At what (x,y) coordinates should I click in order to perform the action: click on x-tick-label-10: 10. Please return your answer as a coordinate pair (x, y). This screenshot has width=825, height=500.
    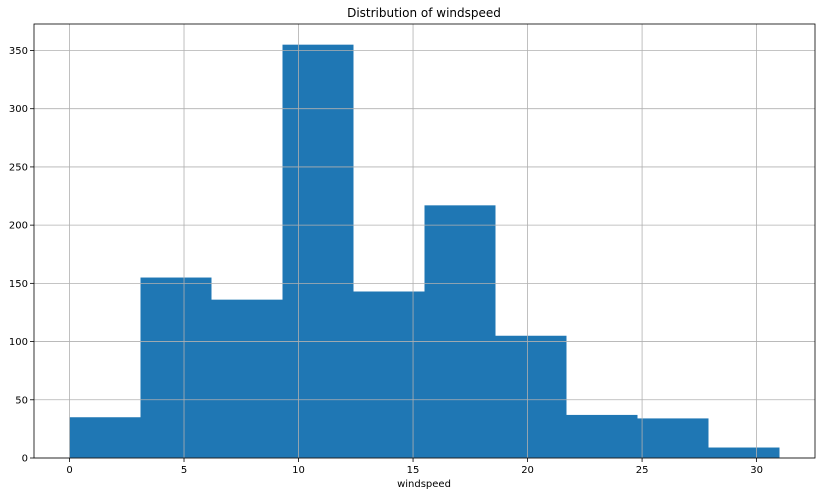
    Looking at the image, I should click on (298, 470).